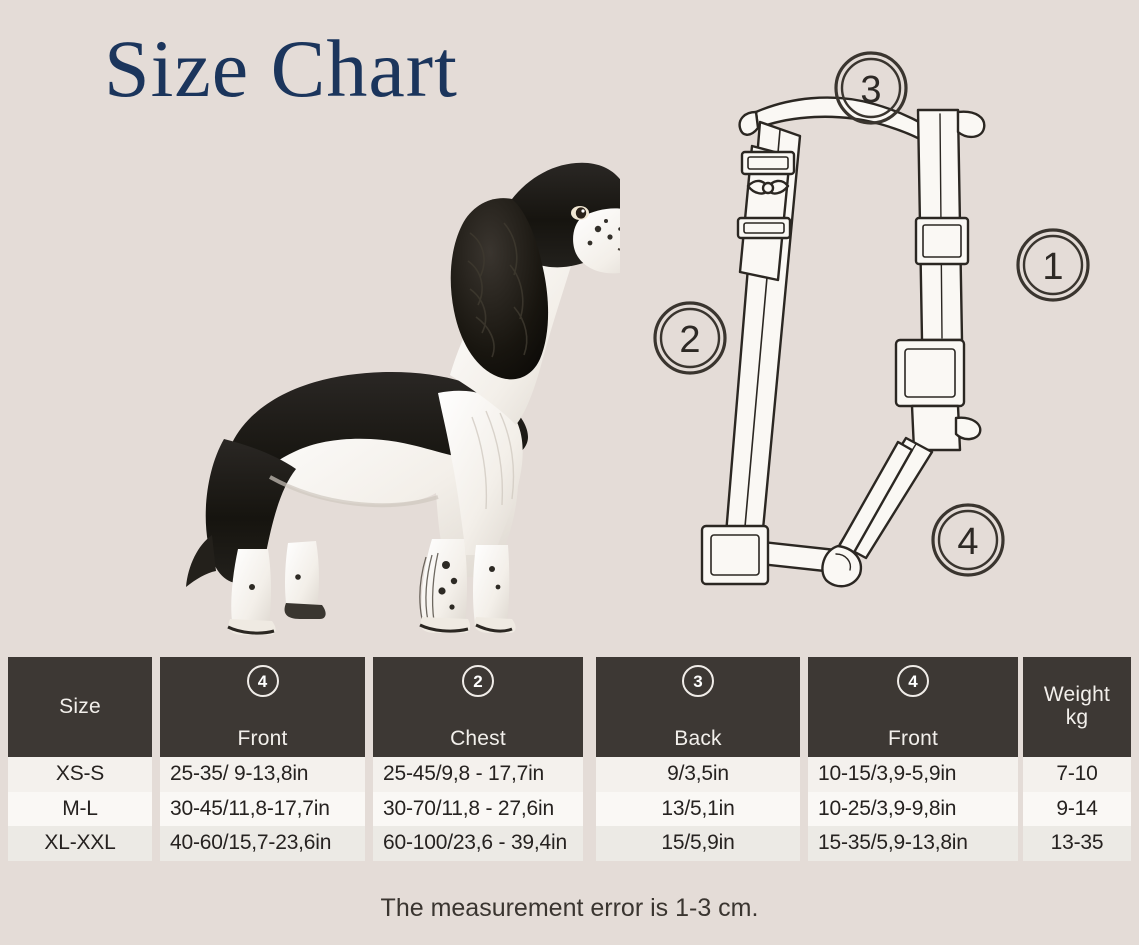  What do you see at coordinates (262, 707) in the screenshot?
I see `column-header-front-front: 4 Front` at bounding box center [262, 707].